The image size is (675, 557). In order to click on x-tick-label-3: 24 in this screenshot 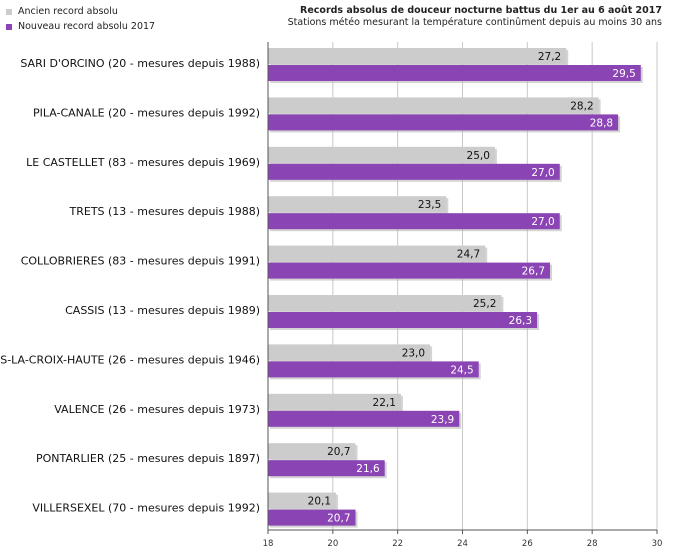, I will do `click(462, 544)`.